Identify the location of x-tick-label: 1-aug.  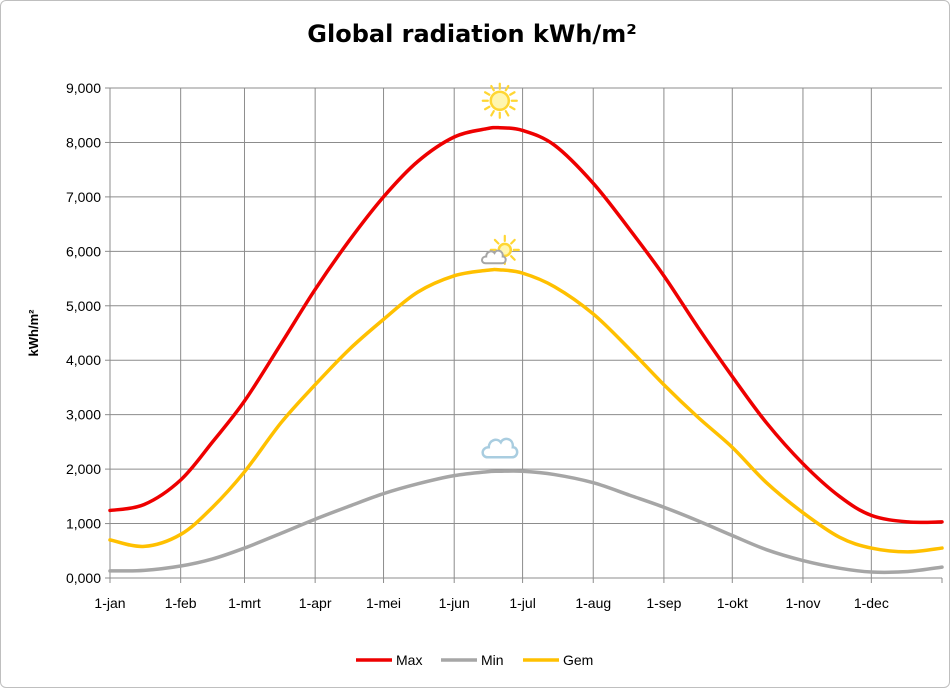
(593, 603).